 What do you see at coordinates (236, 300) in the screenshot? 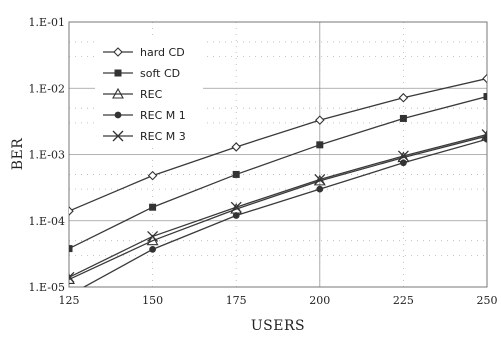
I see `x-tick-label: 175` at bounding box center [236, 300].